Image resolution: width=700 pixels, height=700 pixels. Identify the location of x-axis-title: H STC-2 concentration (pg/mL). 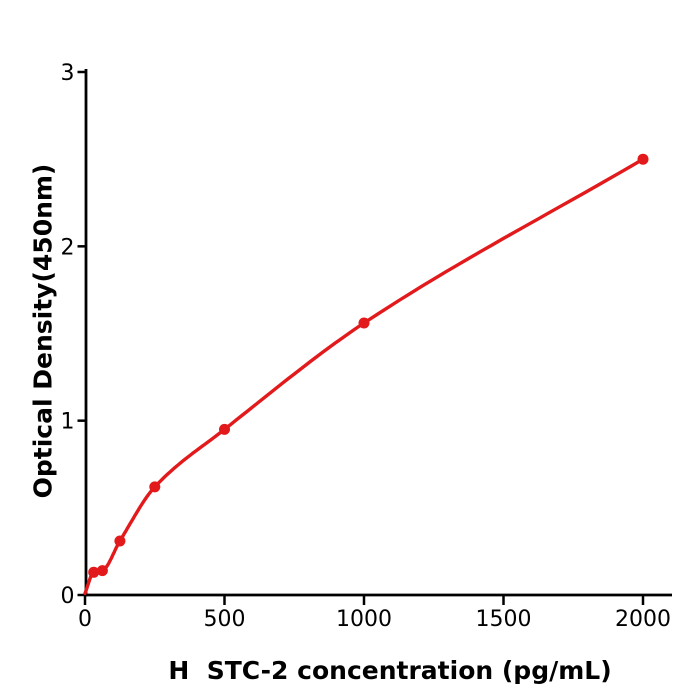
(389, 670).